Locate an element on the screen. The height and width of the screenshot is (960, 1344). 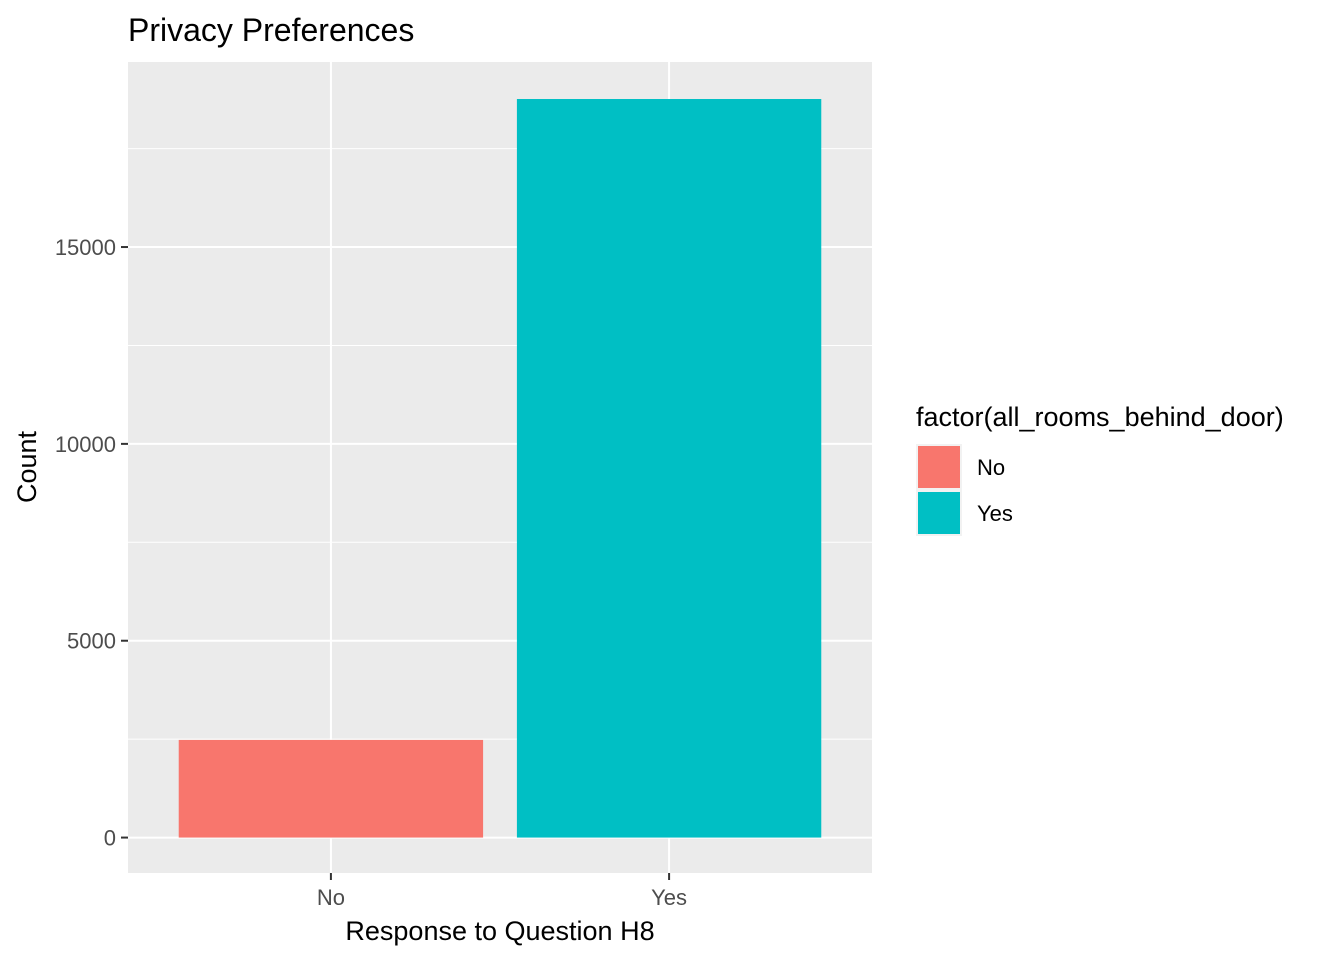
x-axis-title: Response to Question H8 is located at coordinates (499, 931).